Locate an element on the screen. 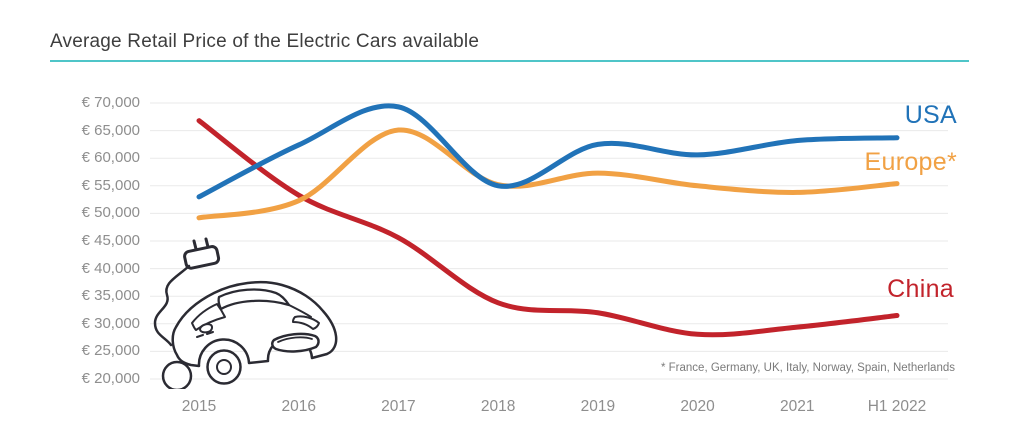  line-europe is located at coordinates (548, 174).